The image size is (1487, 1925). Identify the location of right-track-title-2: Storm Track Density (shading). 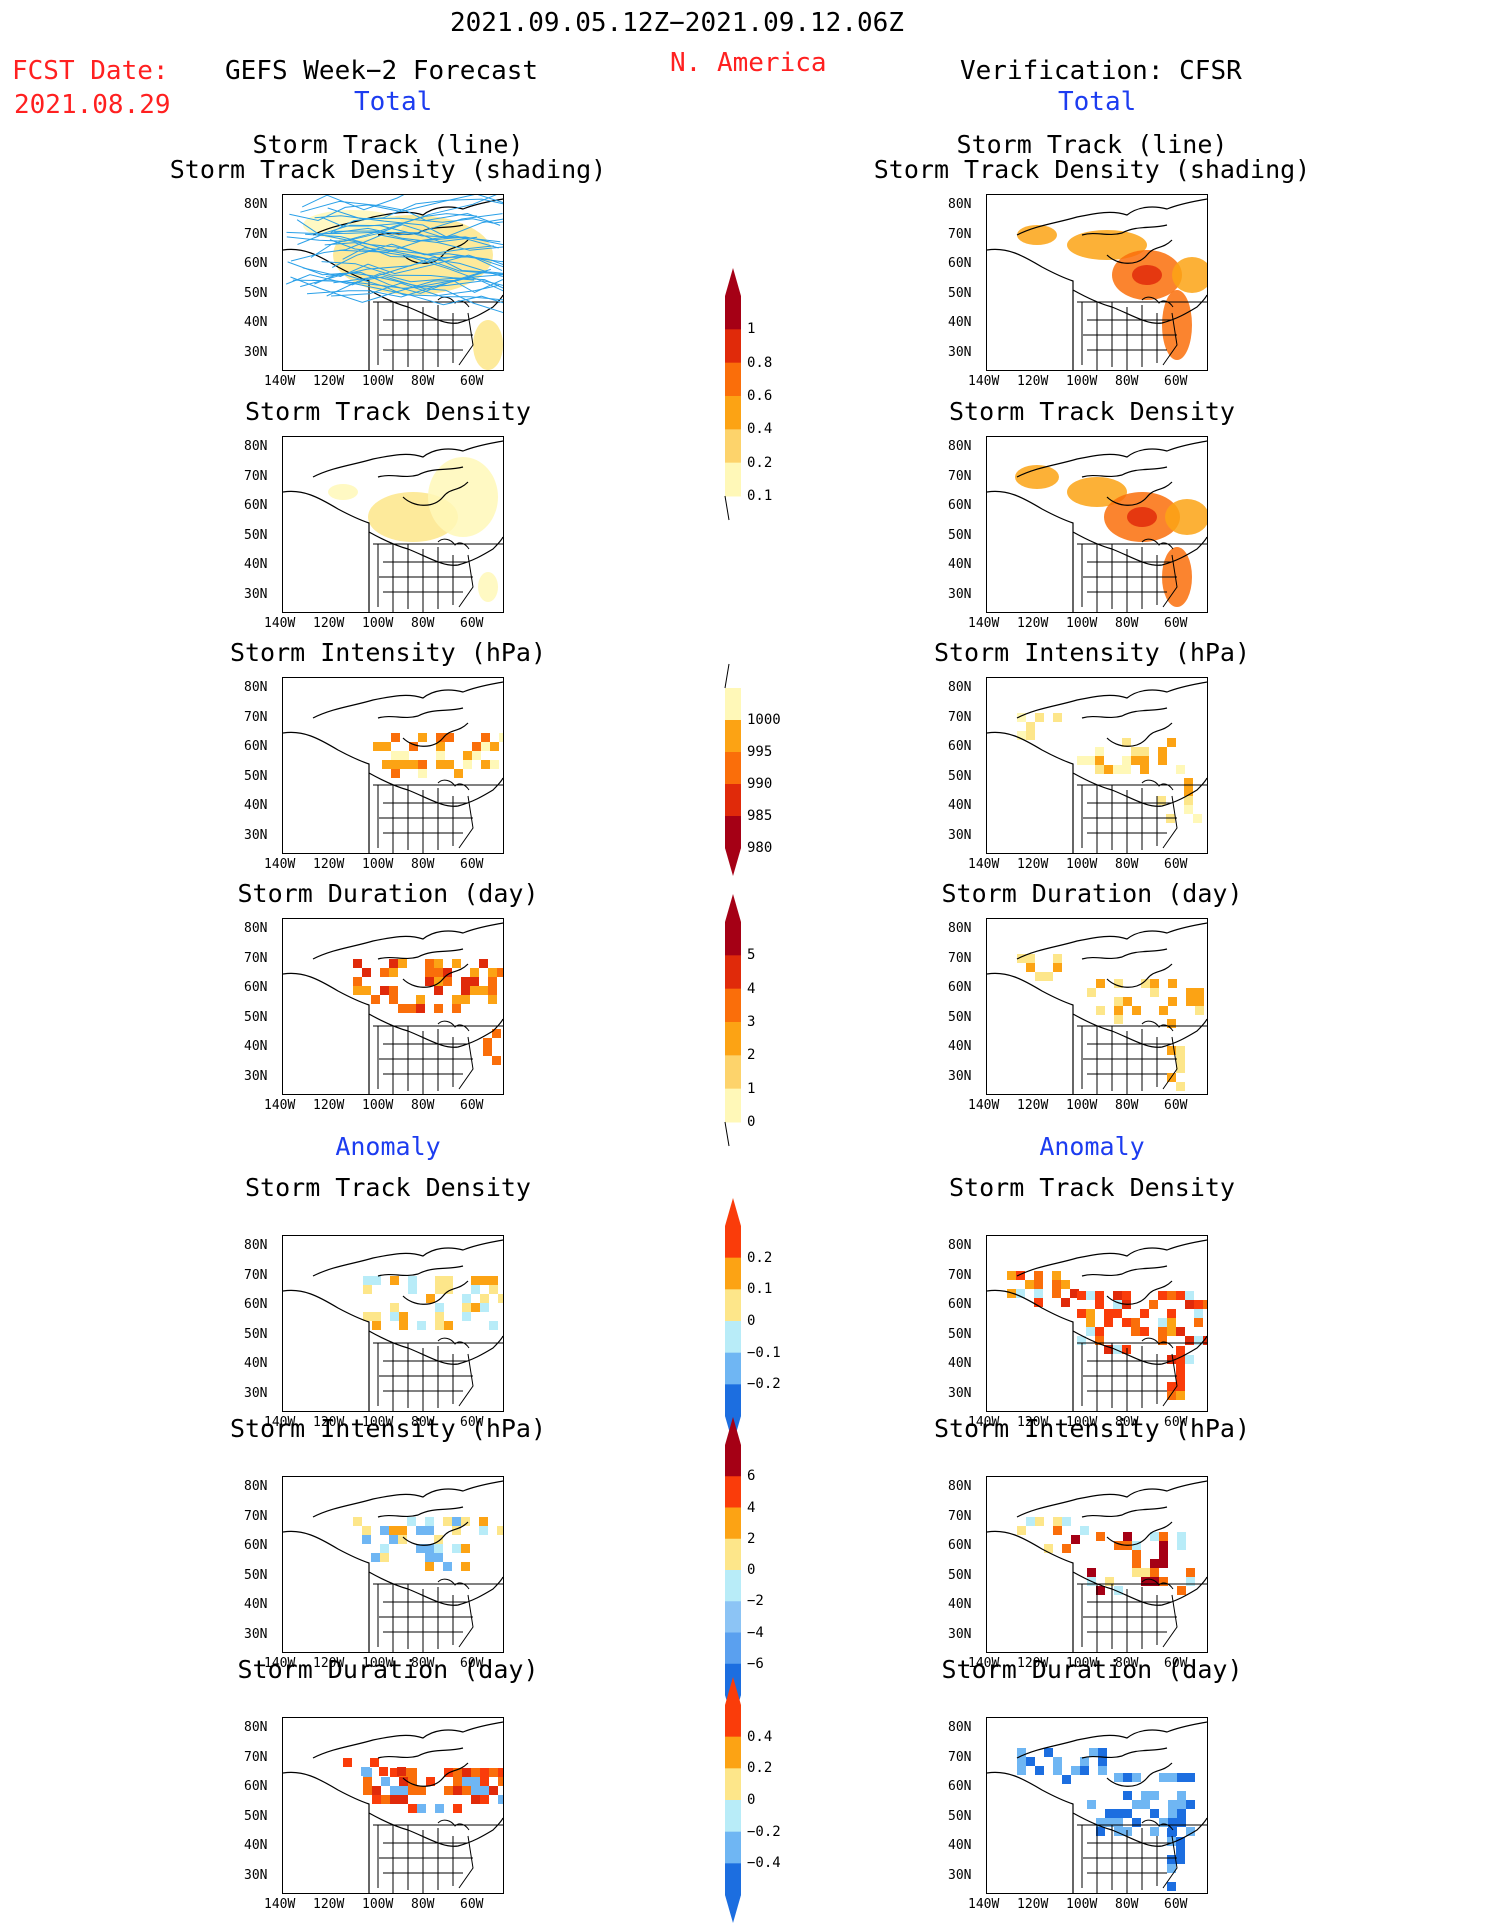
(1092, 169).